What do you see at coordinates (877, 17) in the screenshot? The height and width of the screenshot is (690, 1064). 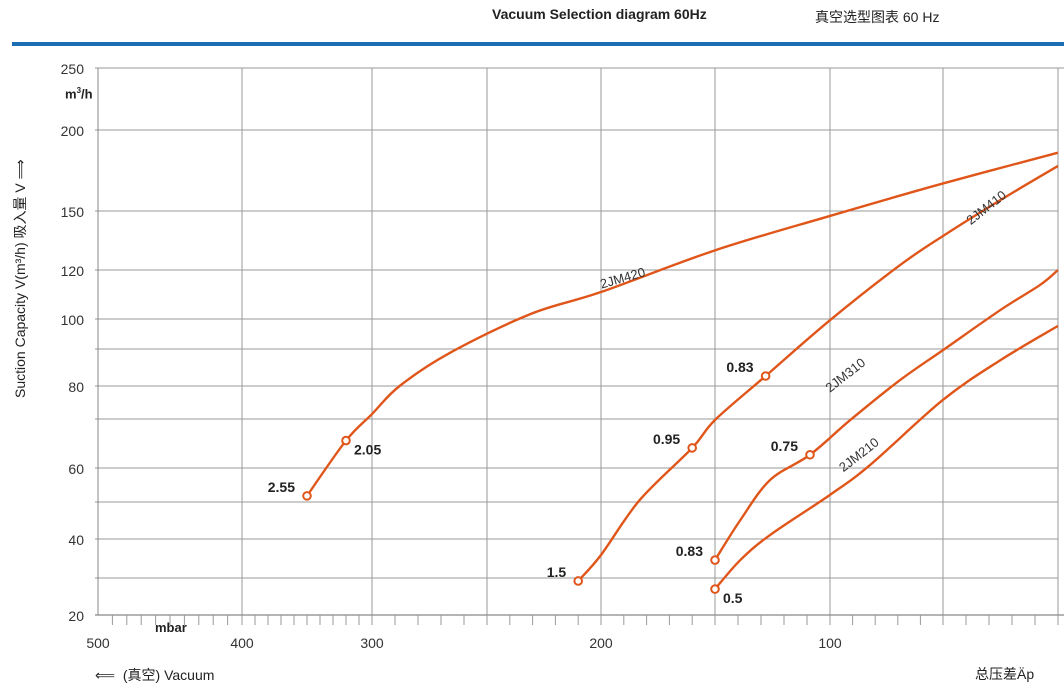 I see `chart-title-chinese: 真空选型图表 60 Hz` at bounding box center [877, 17].